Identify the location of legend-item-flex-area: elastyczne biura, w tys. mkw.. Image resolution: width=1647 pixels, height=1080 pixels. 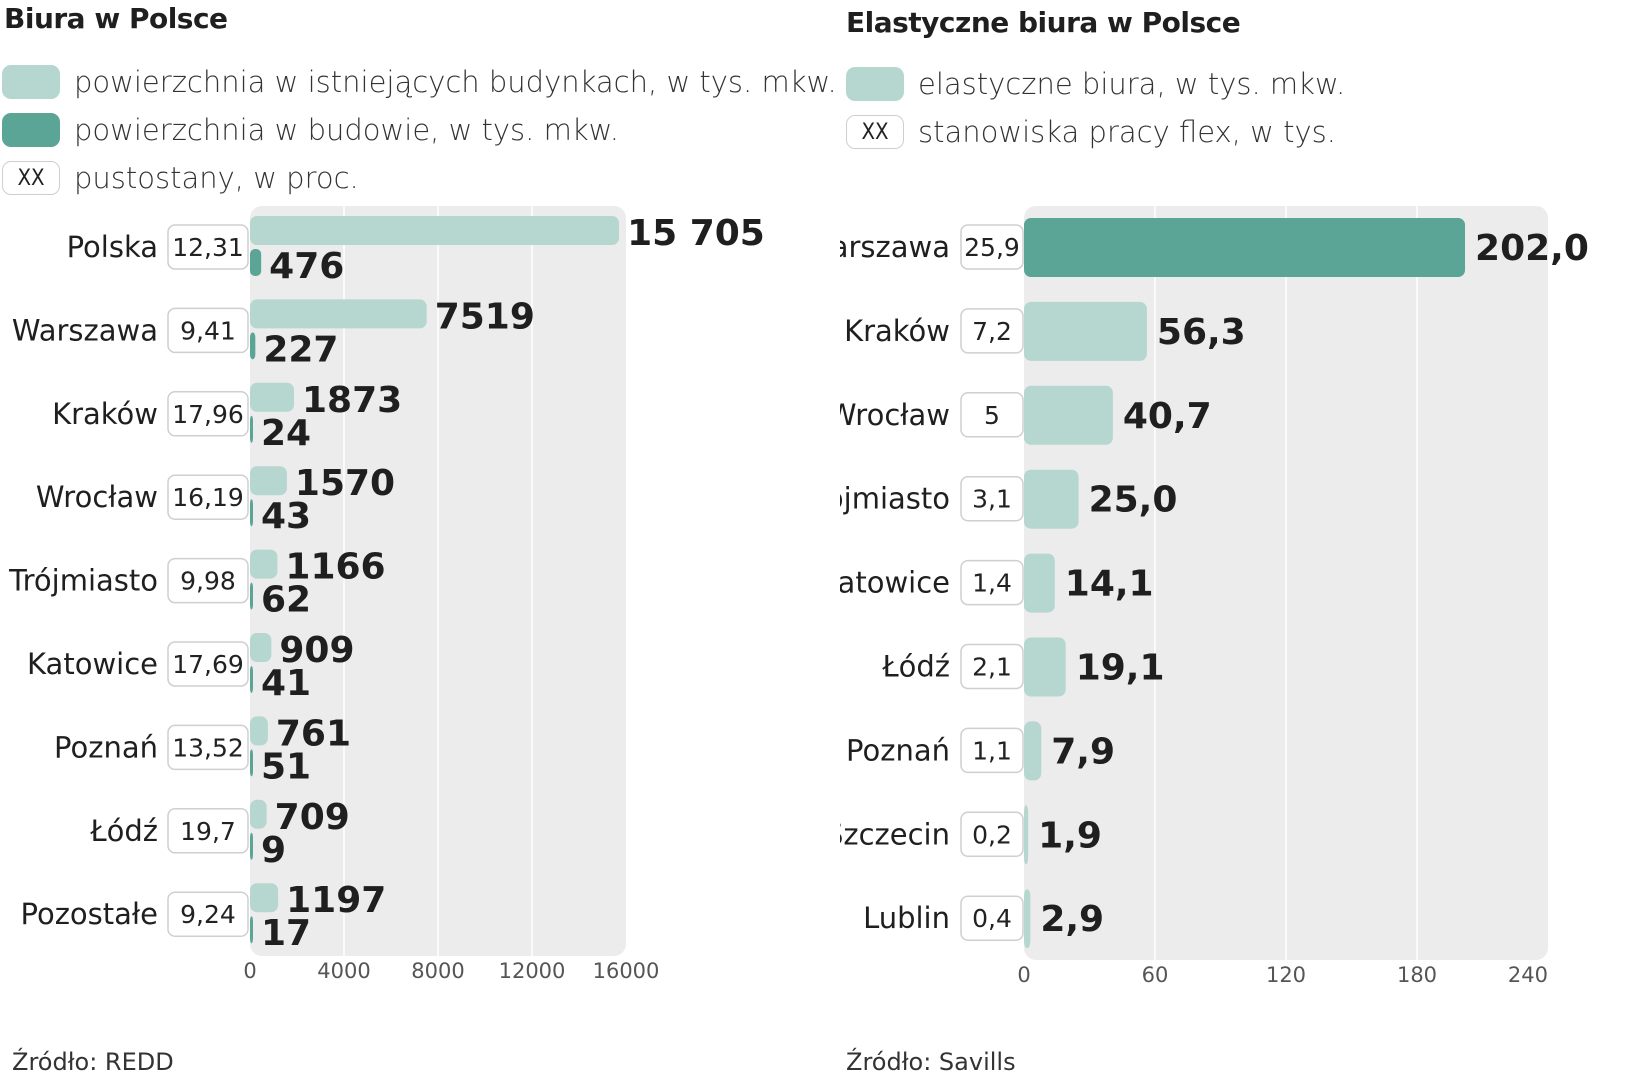
(1095, 84).